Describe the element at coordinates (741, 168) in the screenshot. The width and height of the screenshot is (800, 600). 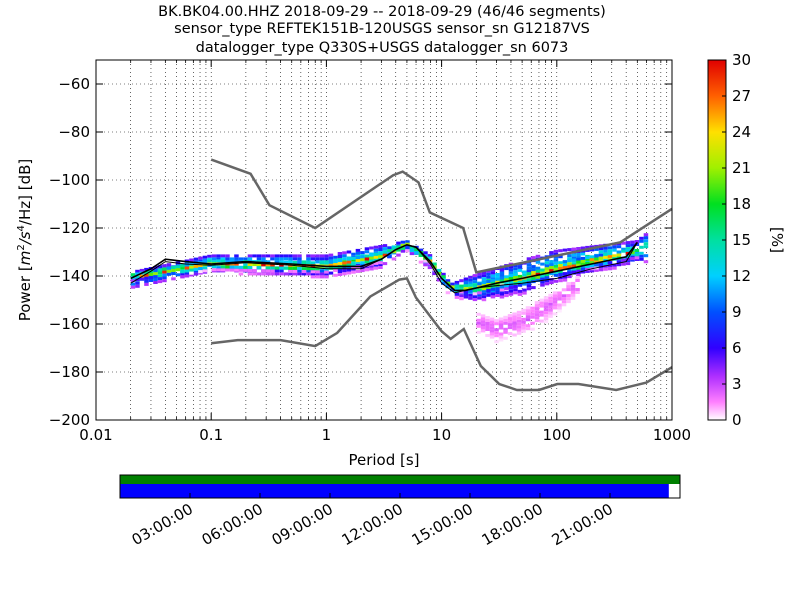
I see `colorbar-tick-label: 21` at that location.